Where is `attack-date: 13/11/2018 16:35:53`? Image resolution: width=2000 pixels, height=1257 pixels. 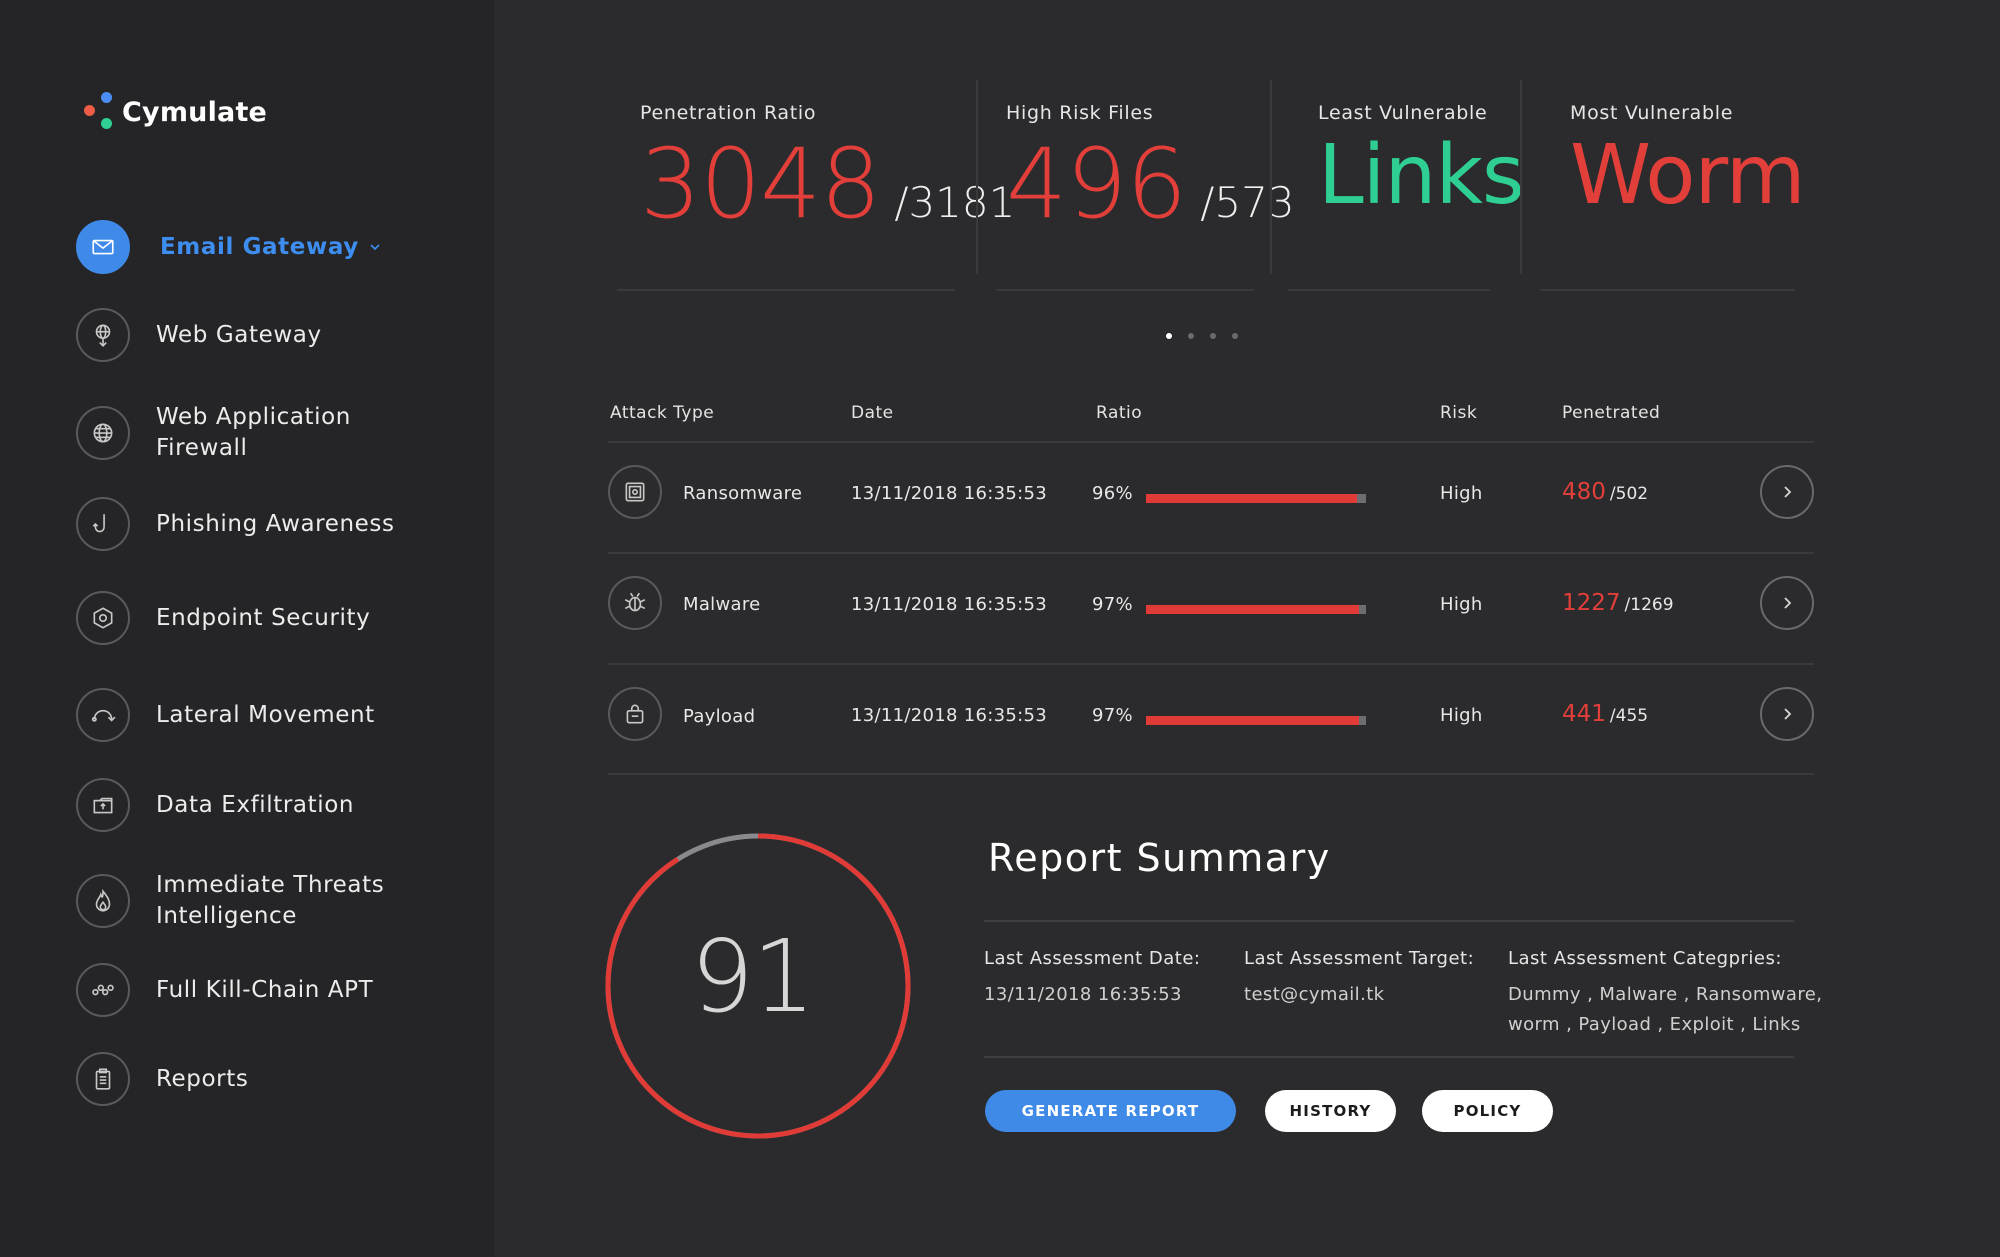
attack-date: 13/11/2018 16:35:53 is located at coordinates (949, 493).